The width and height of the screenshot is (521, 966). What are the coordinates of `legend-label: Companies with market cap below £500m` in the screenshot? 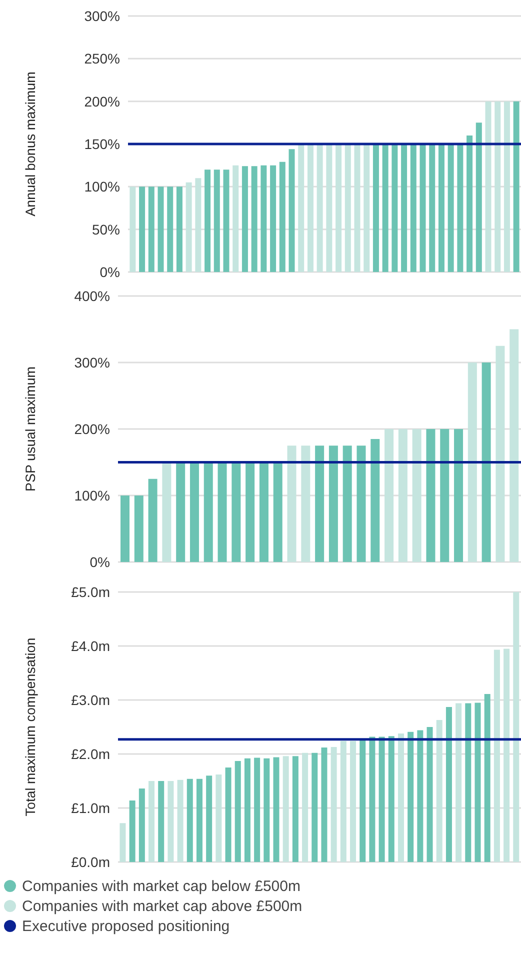 It's located at (161, 886).